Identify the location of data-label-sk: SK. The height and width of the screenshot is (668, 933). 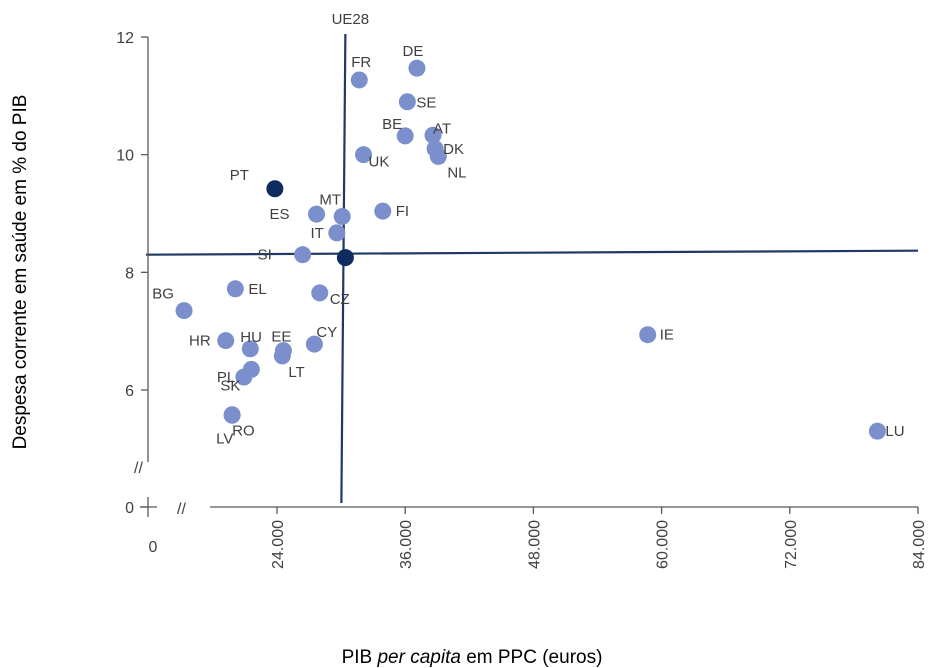
(230, 385).